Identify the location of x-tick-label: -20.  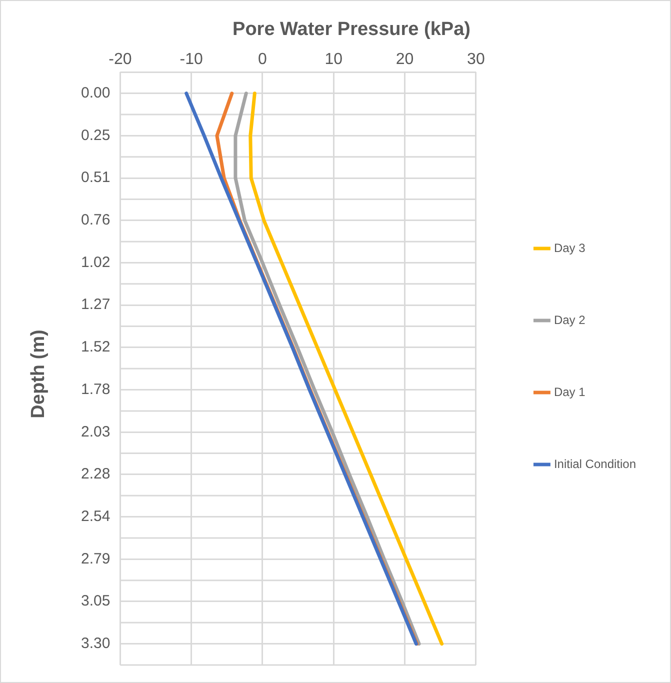
(120, 59).